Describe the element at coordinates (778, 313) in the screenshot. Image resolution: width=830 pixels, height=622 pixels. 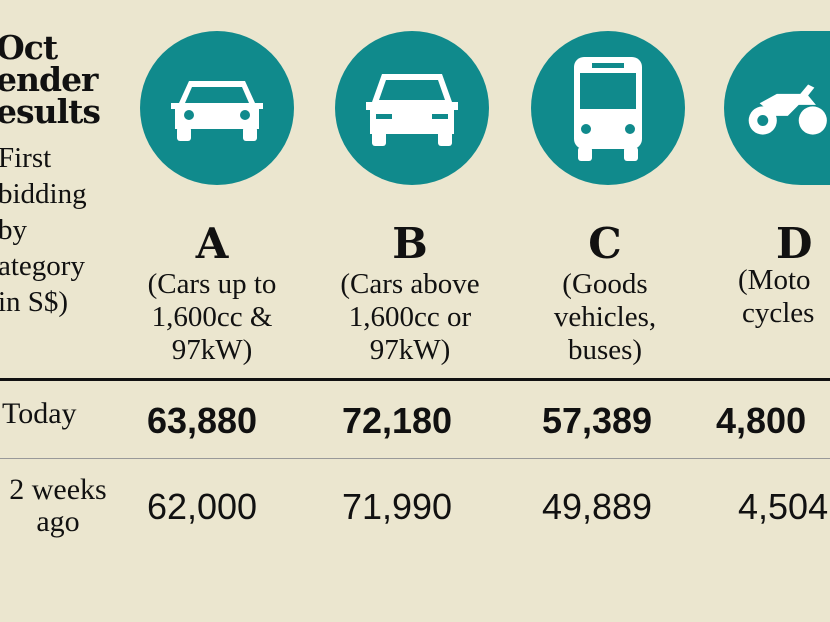
I see `category-desc: cycles` at that location.